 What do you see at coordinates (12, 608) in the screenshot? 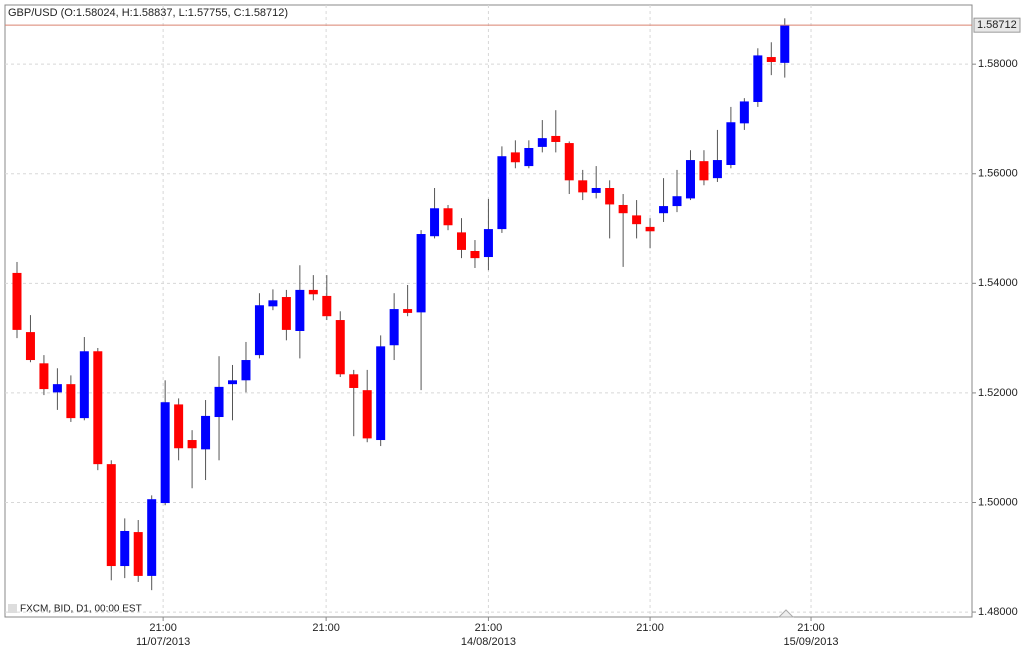
I see `logo` at bounding box center [12, 608].